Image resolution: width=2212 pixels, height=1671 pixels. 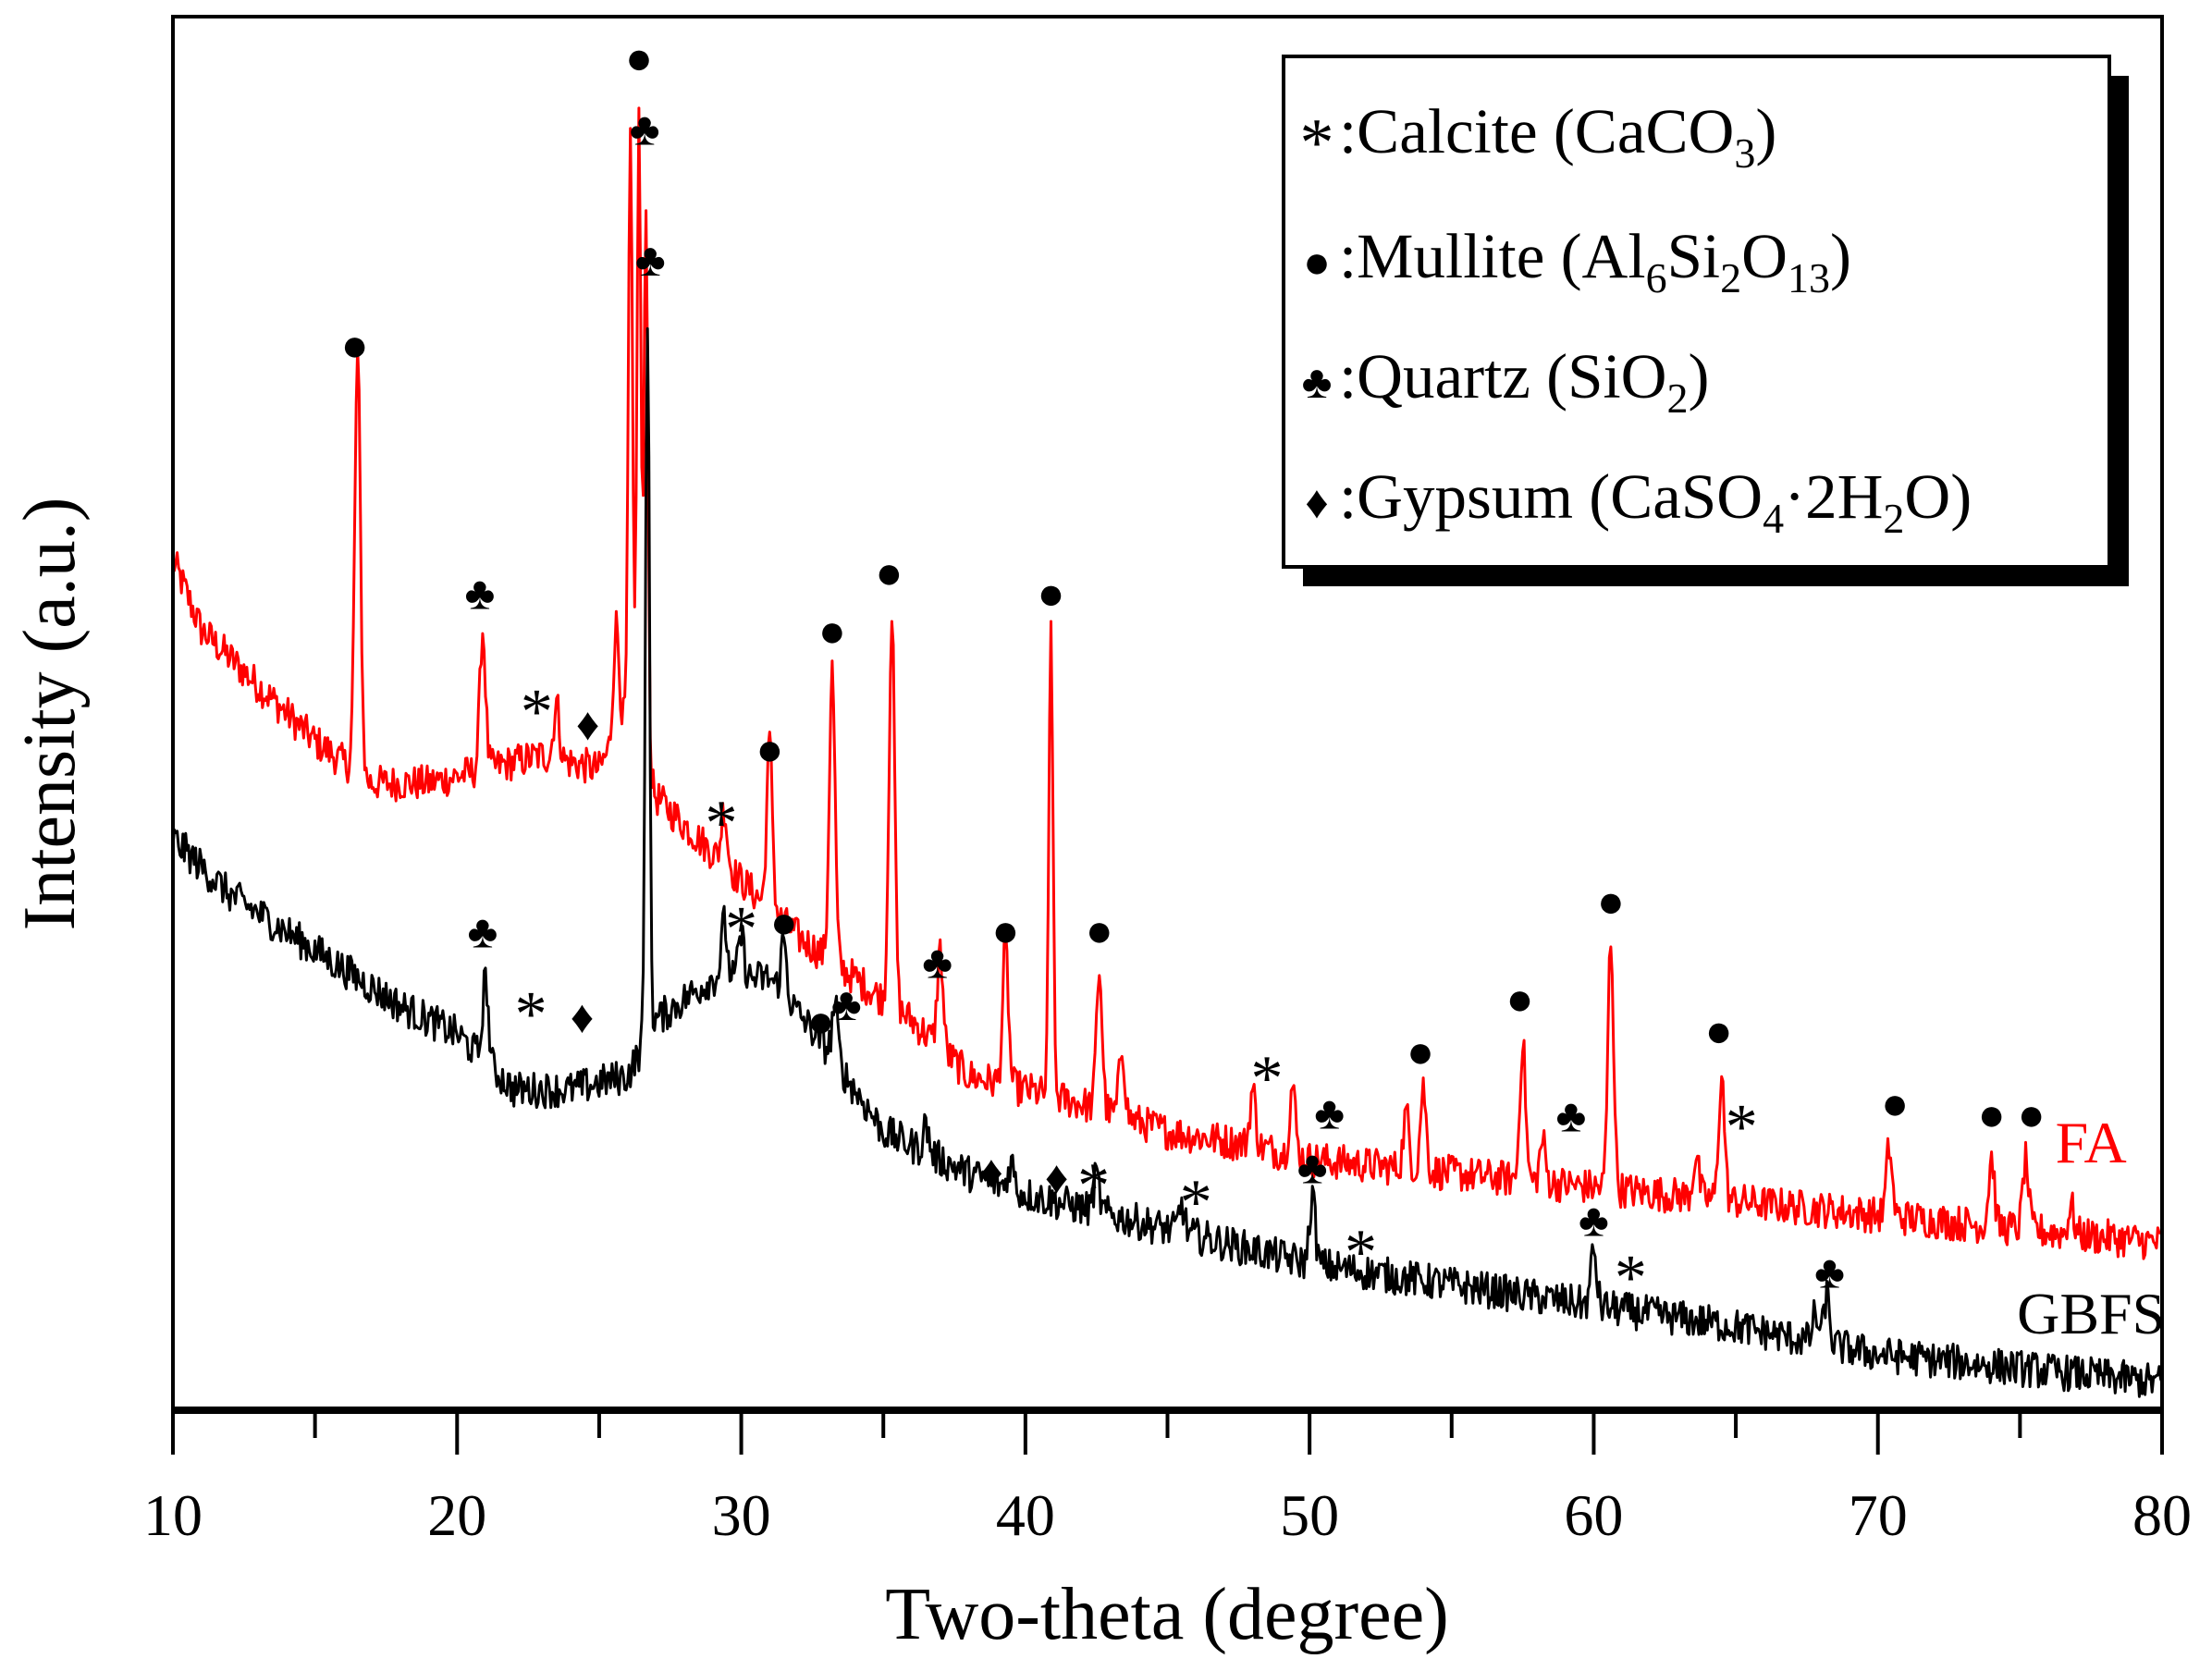 I want to click on x-tick-label: 40, so click(x=1026, y=1515).